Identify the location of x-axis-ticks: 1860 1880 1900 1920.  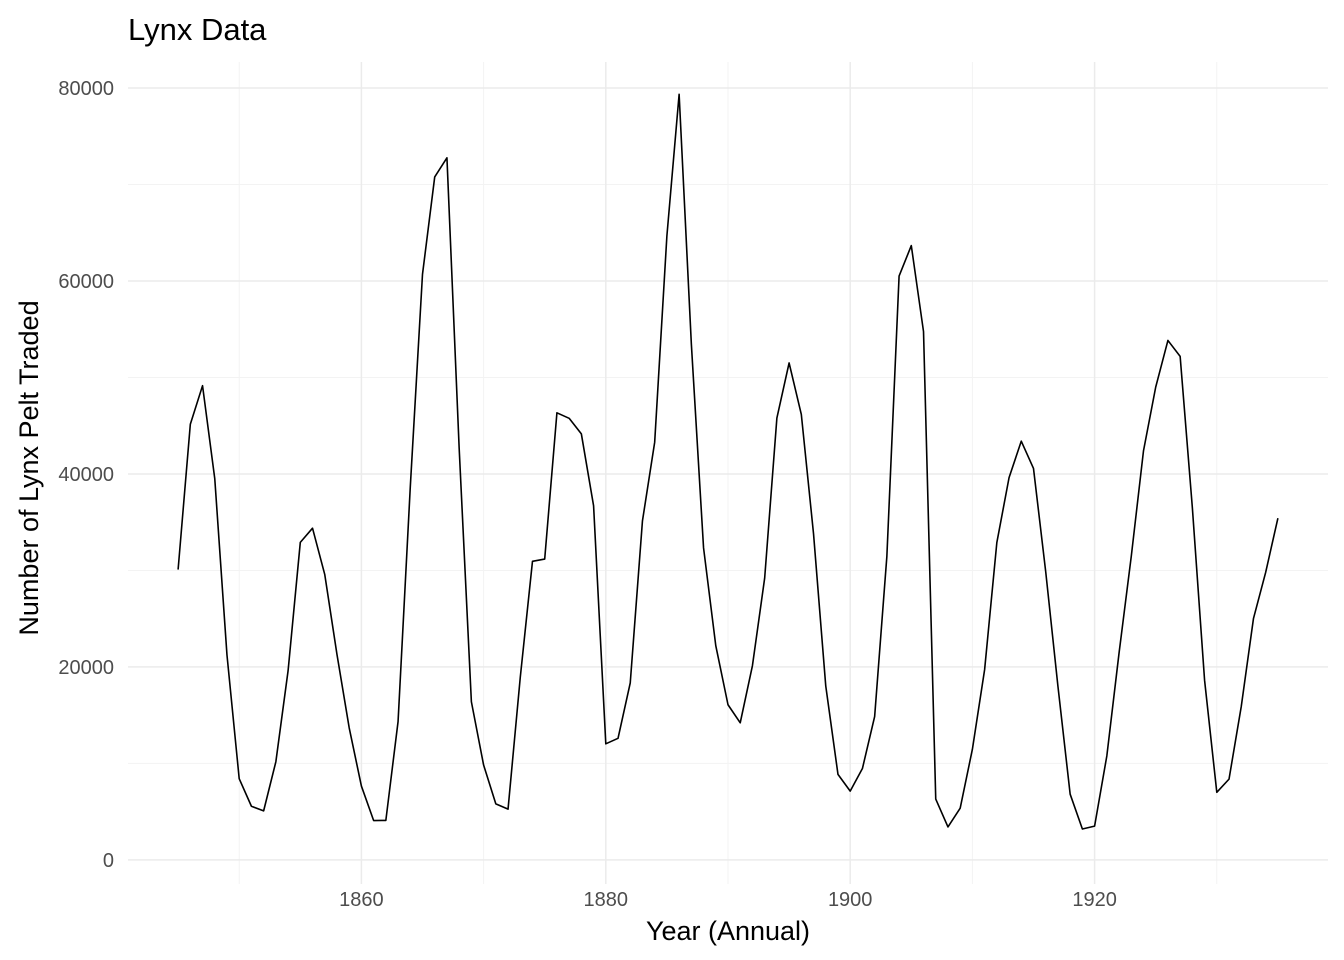
(728, 900).